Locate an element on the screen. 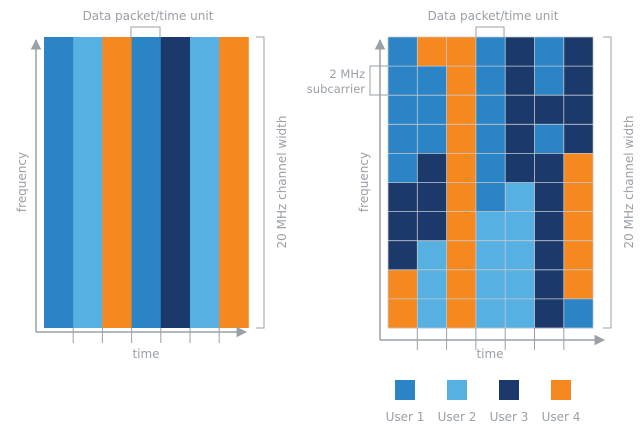  legend-label-user-2: User 2 is located at coordinates (457, 417).